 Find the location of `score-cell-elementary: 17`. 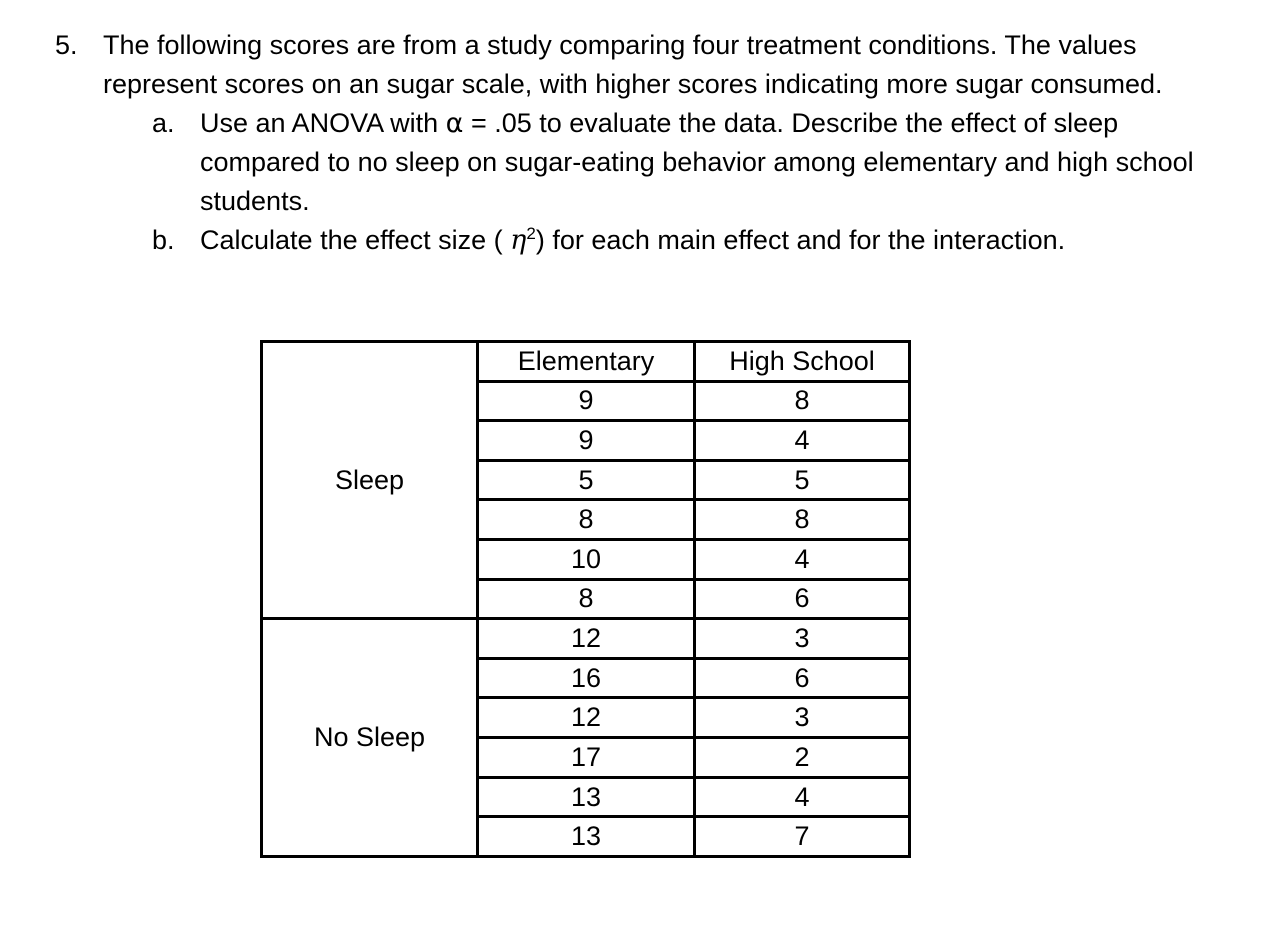

score-cell-elementary: 17 is located at coordinates (586, 757).